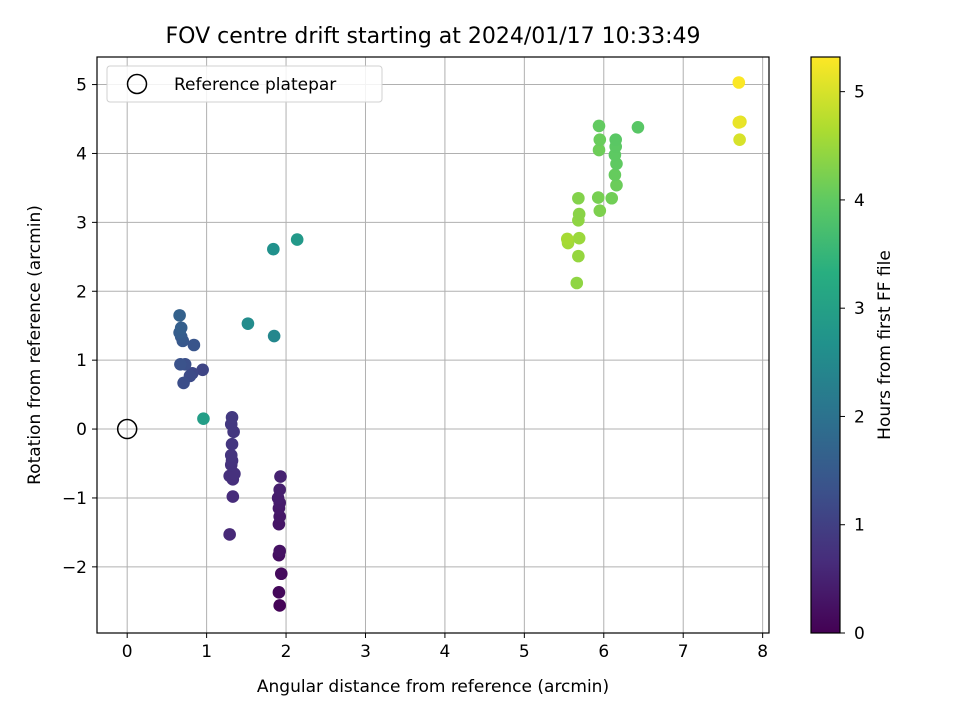 Image resolution: width=960 pixels, height=720 pixels. I want to click on y-tick-label: 3, so click(81, 223).